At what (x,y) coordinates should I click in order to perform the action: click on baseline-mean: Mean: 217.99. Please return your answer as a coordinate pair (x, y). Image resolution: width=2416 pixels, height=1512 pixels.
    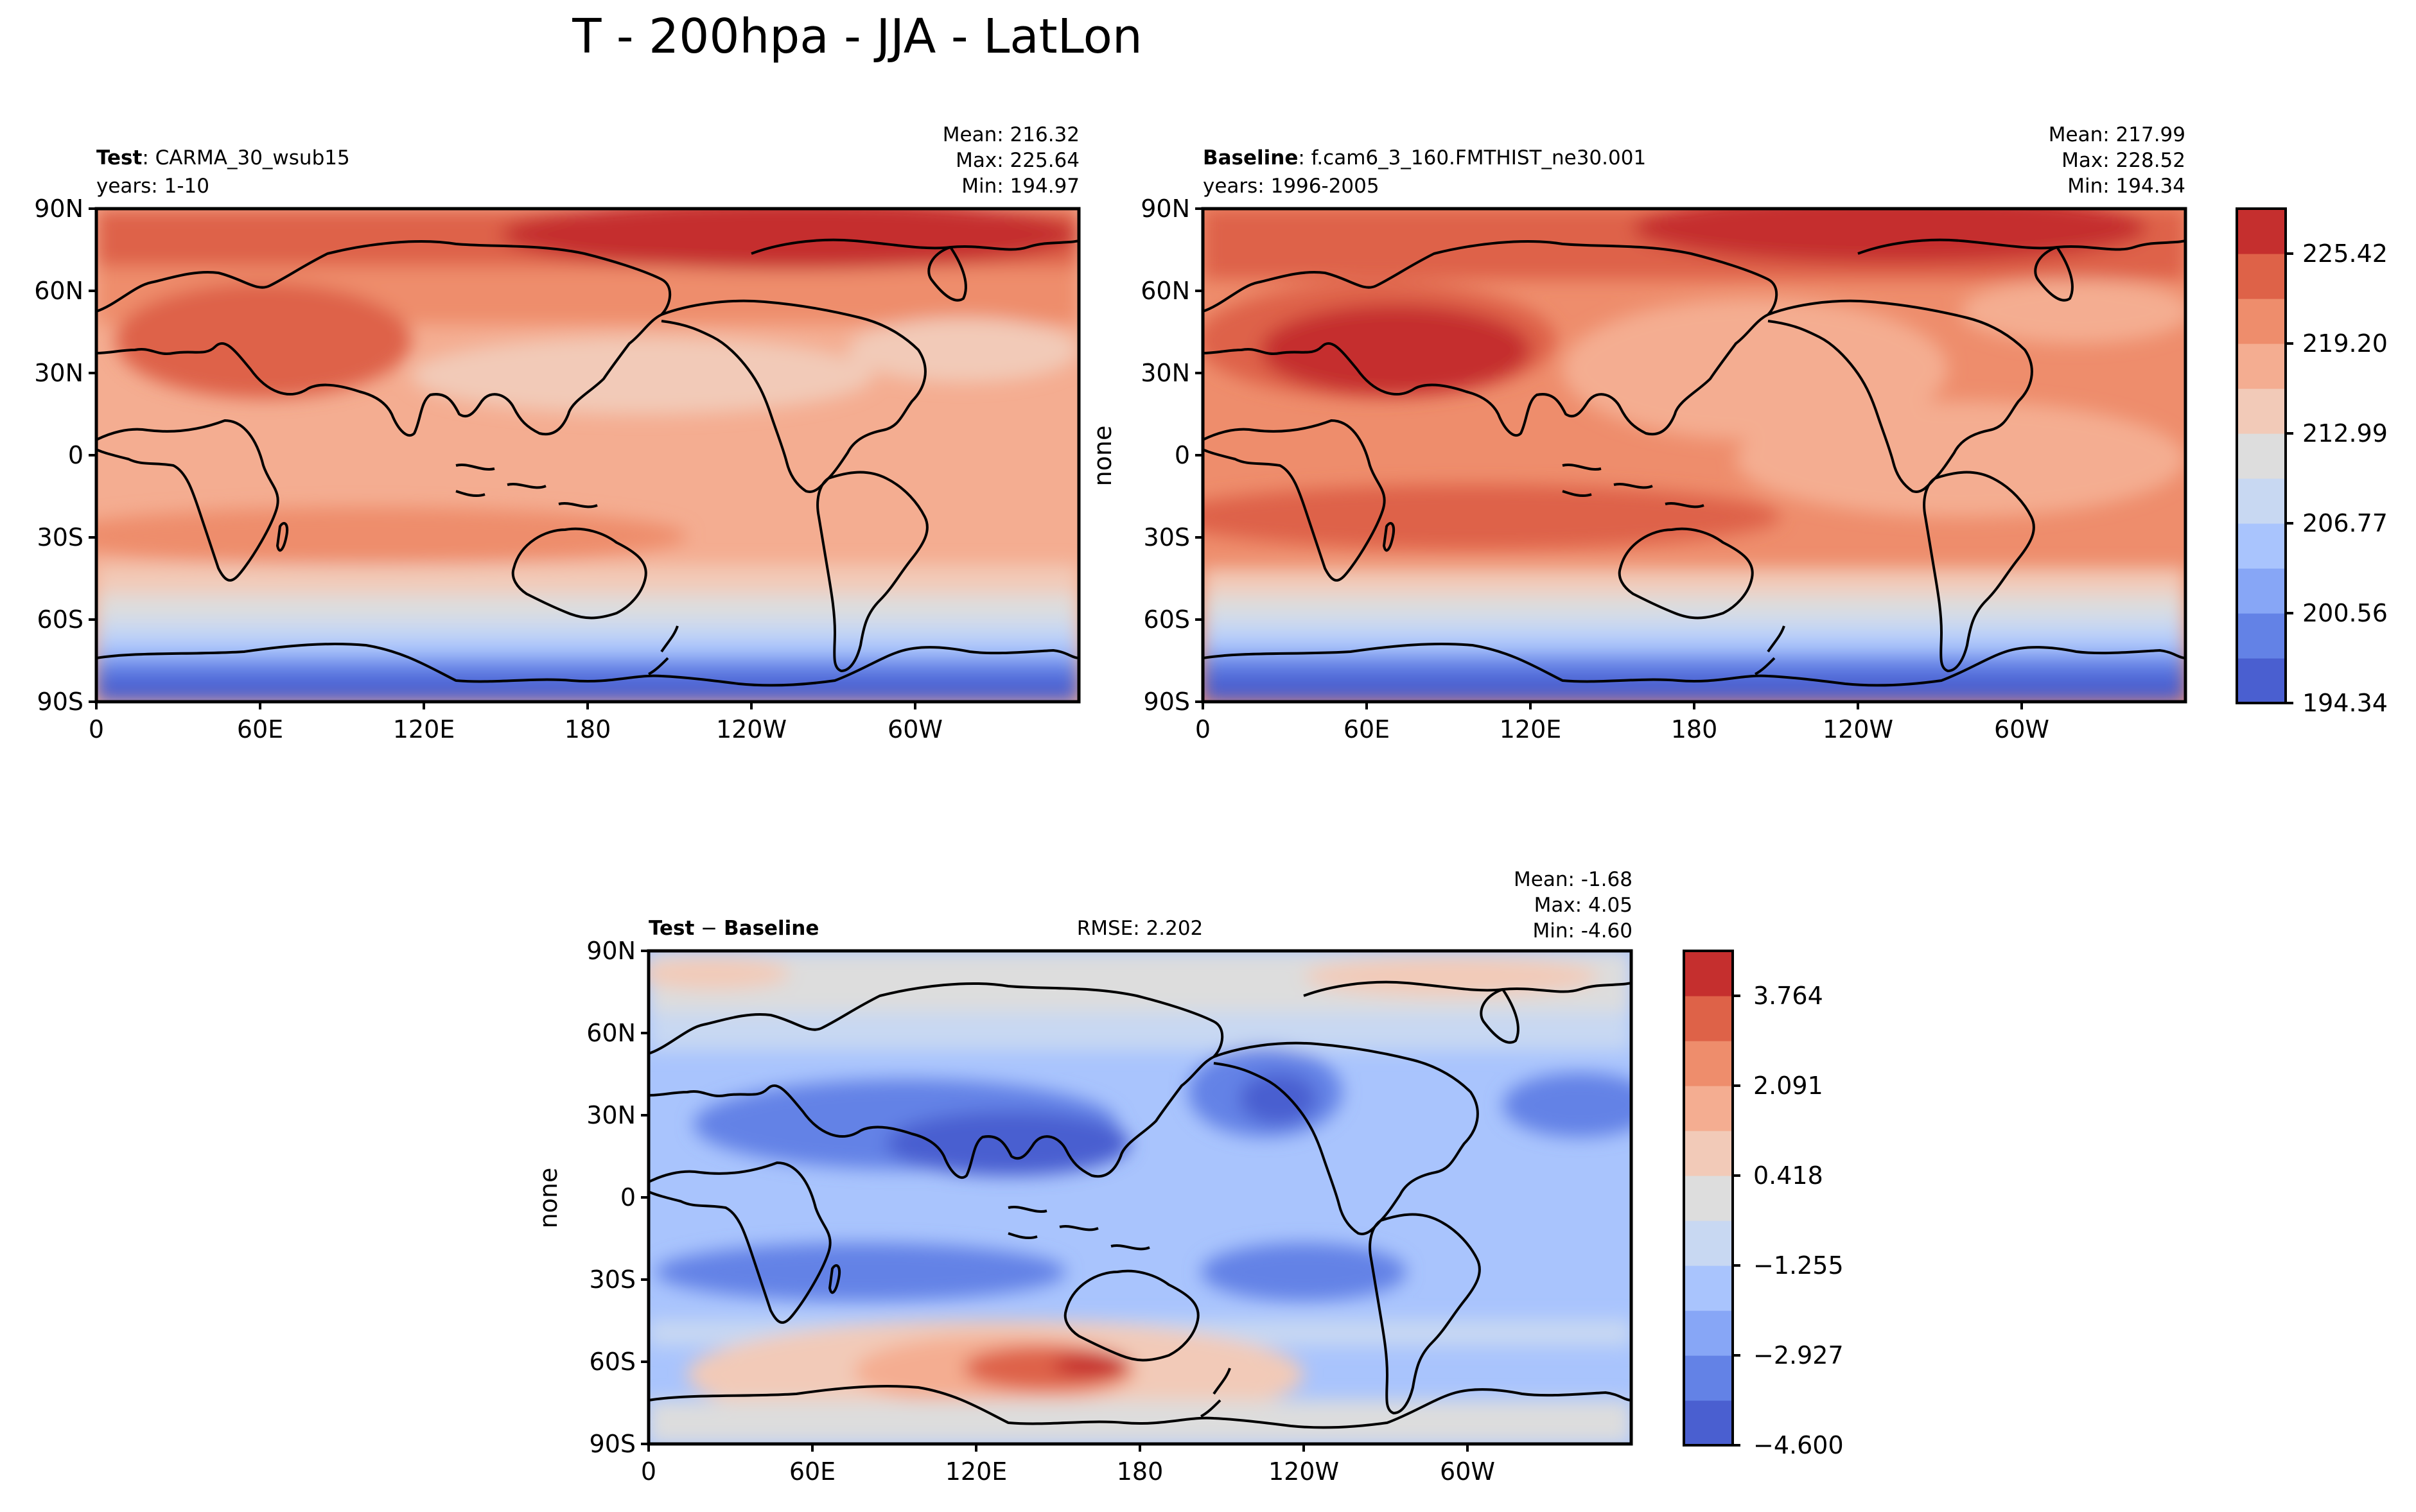
    Looking at the image, I should click on (2117, 134).